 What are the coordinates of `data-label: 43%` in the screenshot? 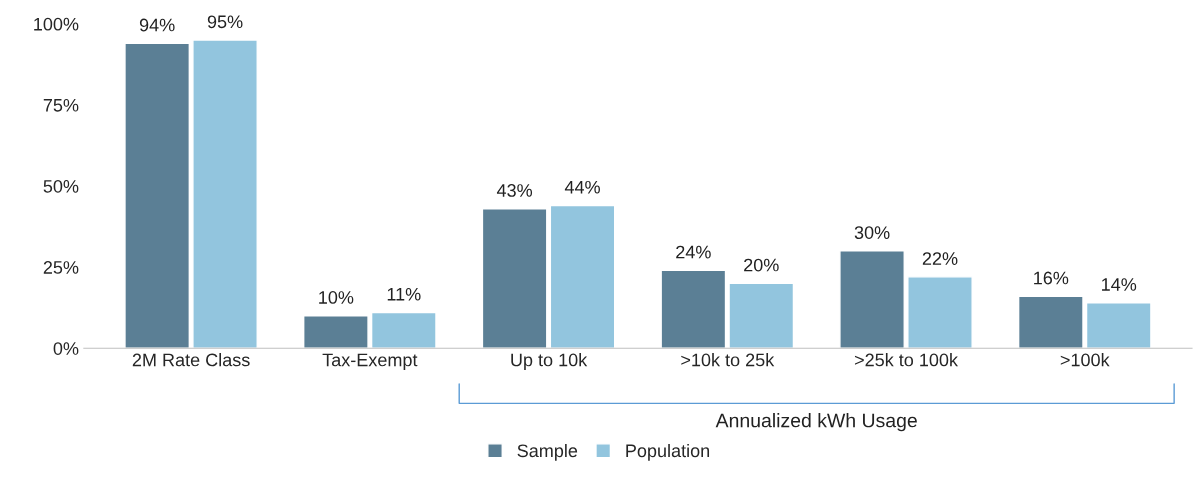 It's located at (514, 190).